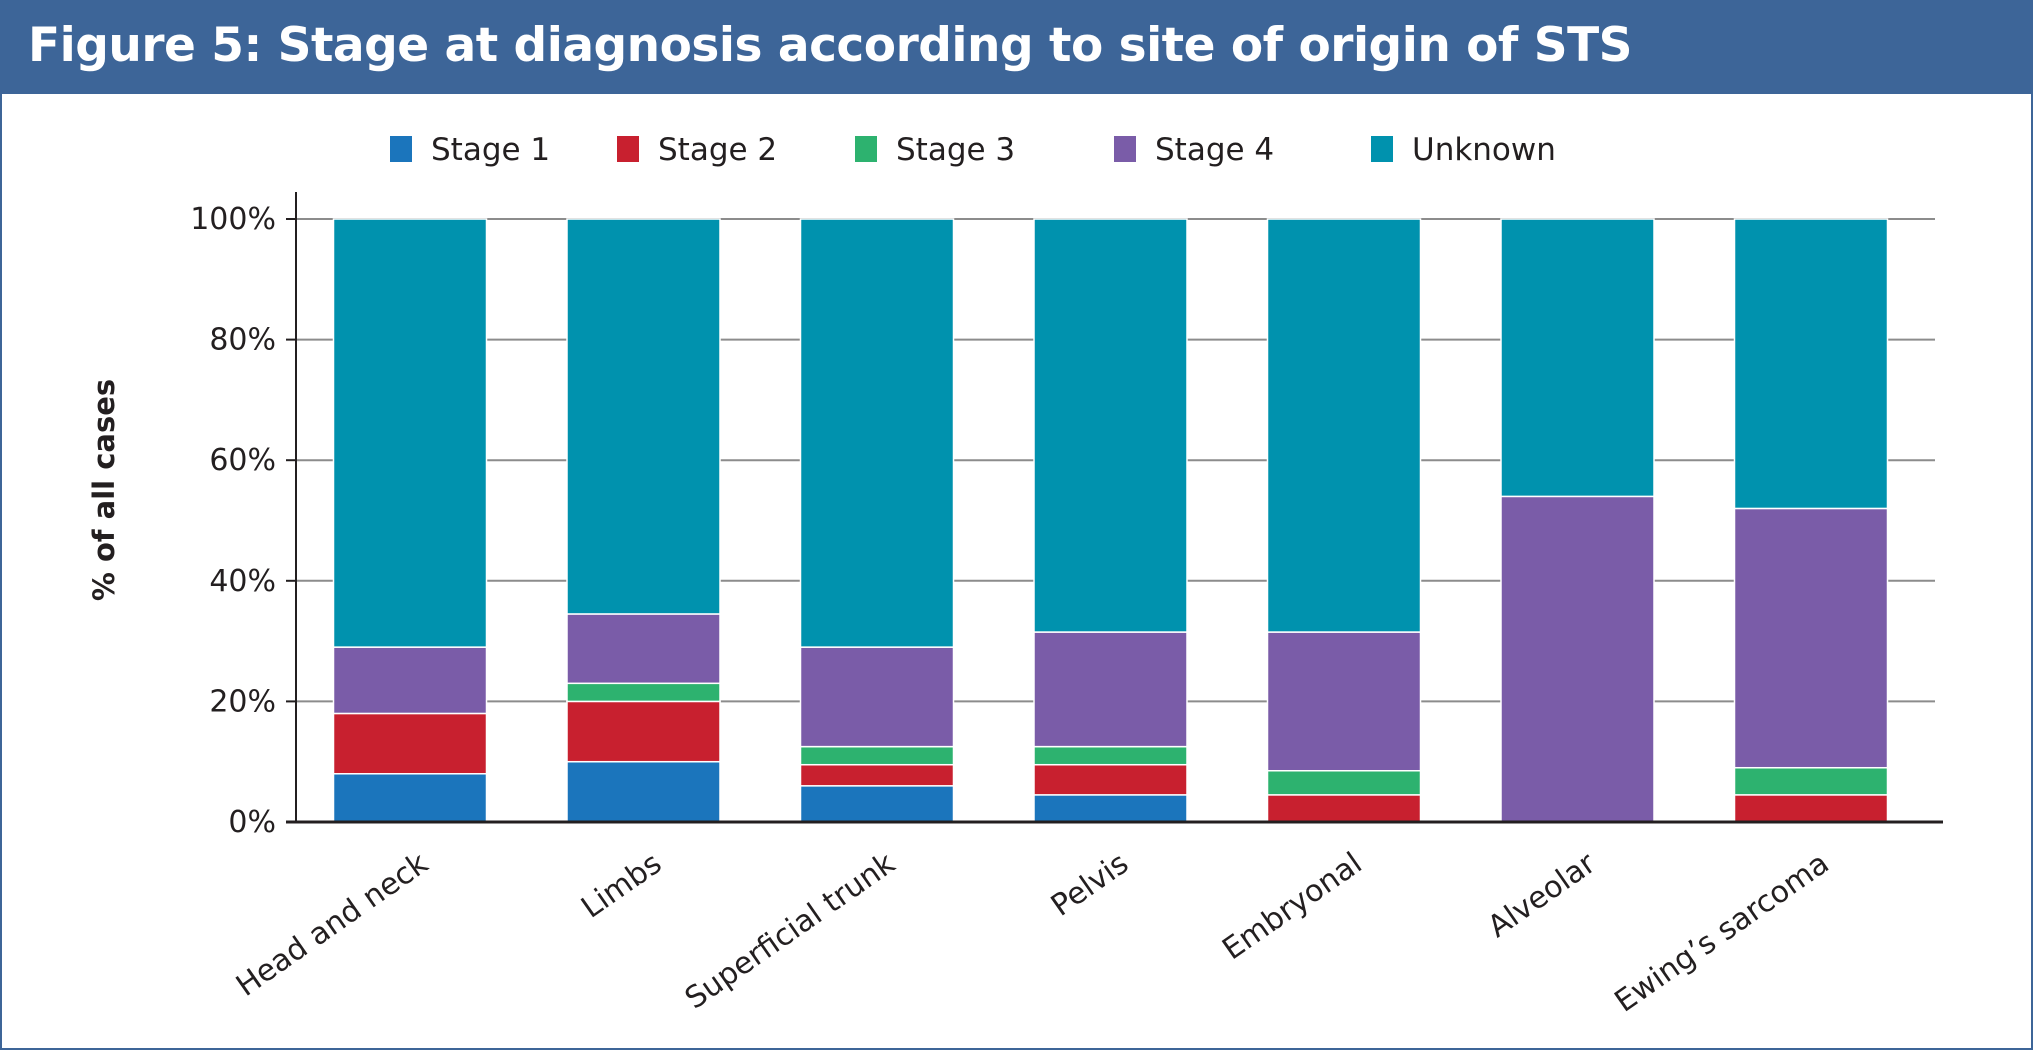 The height and width of the screenshot is (1053, 2036). Describe the element at coordinates (1542, 895) in the screenshot. I see `x-category-label: Alveolar` at that location.